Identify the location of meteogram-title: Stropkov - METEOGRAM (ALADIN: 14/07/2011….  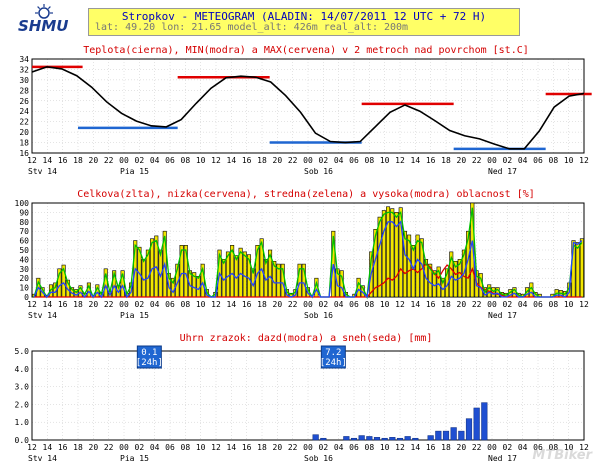
(304, 16).